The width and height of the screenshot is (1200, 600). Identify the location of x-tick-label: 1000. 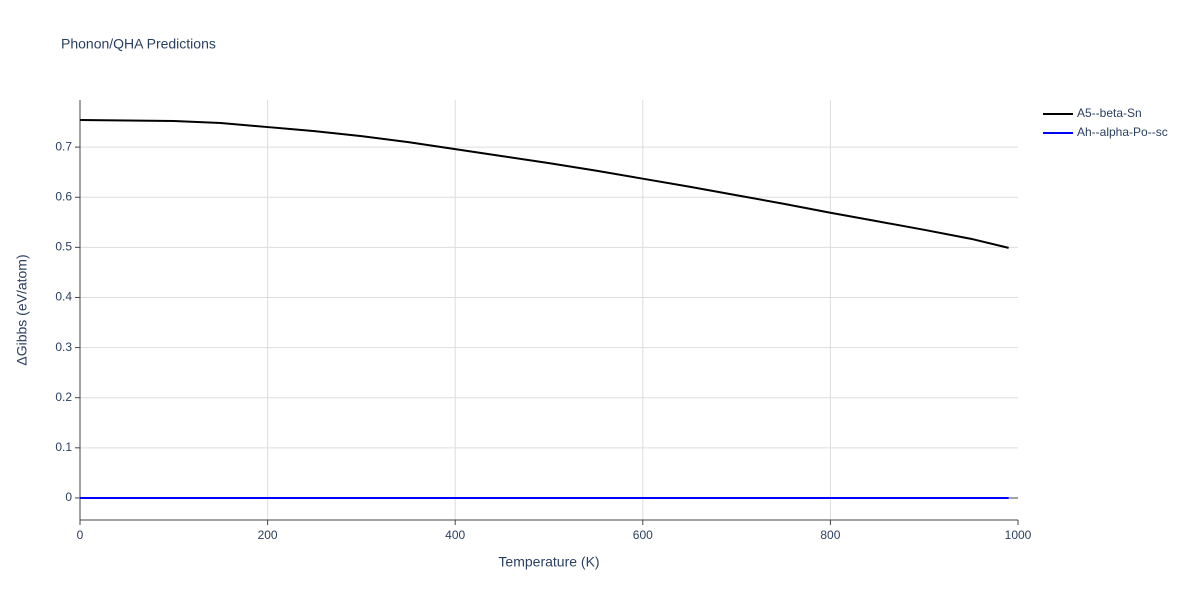
(1018, 535).